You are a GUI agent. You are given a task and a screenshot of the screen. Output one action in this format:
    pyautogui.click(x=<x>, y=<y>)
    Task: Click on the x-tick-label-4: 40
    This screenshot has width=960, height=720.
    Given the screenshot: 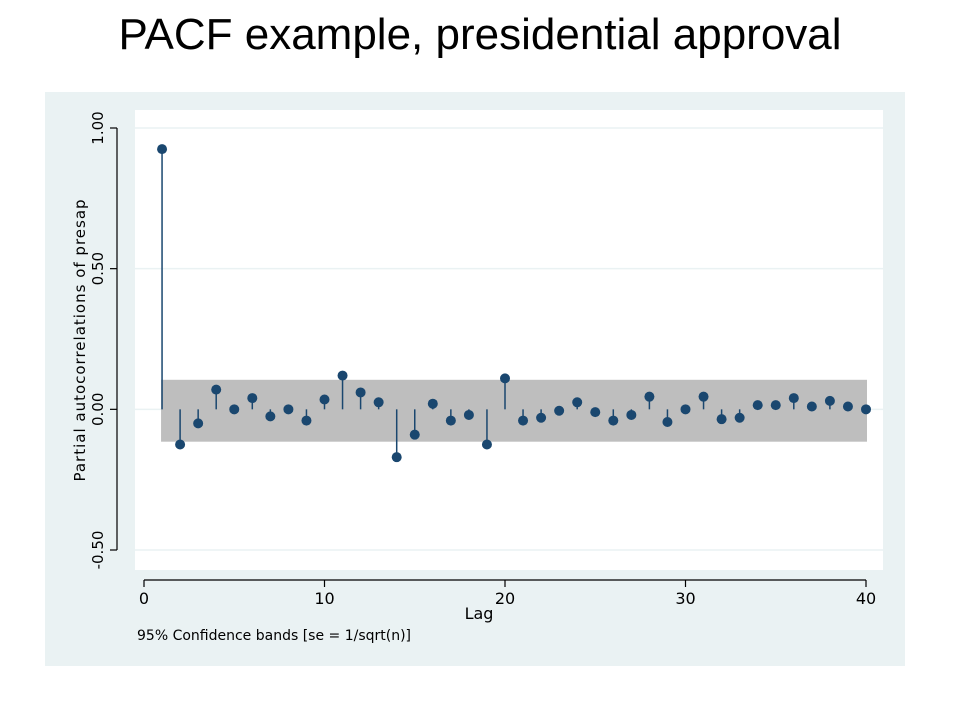 What is the action you would take?
    pyautogui.click(x=866, y=598)
    